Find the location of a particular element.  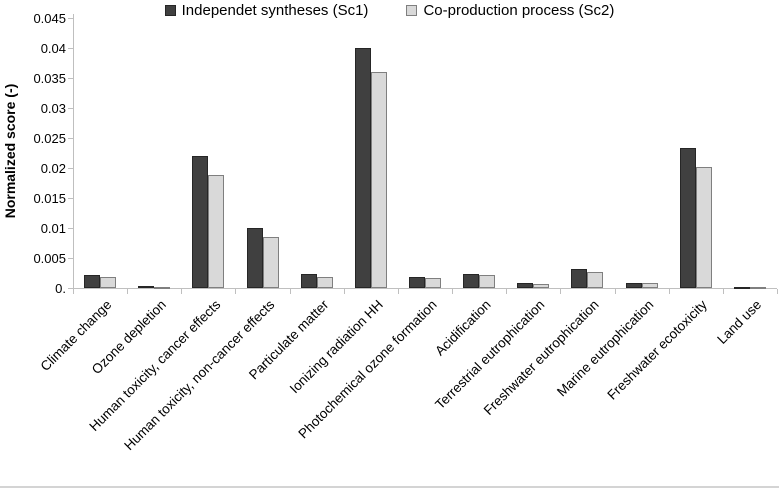

x-axis-line is located at coordinates (425, 288).